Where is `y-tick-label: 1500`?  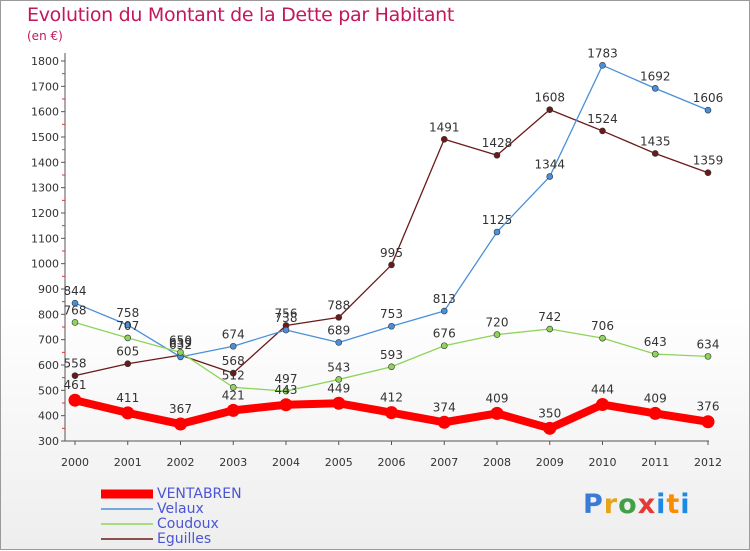 y-tick-label: 1500 is located at coordinates (45, 137).